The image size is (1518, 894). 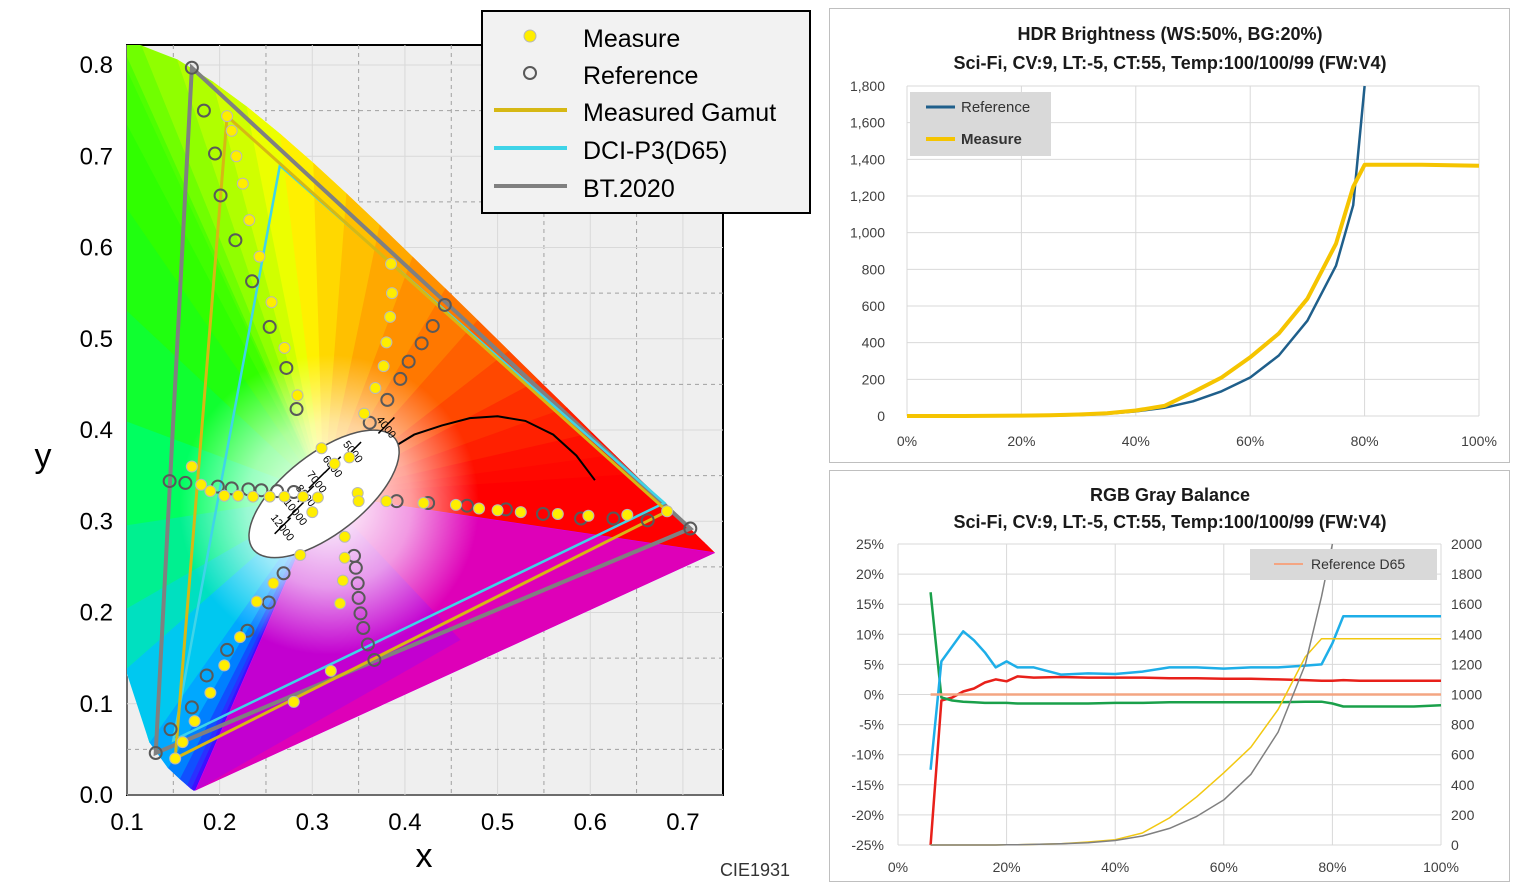 What do you see at coordinates (874, 306) in the screenshot?
I see `hdr-y-tick-label: 600` at bounding box center [874, 306].